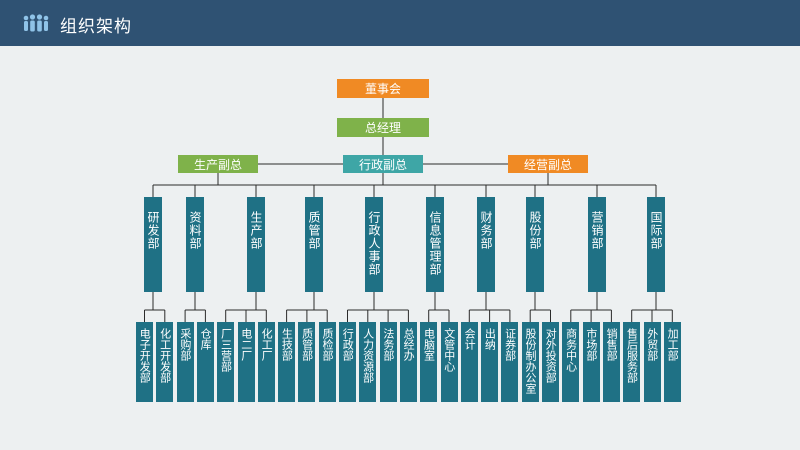 The image size is (800, 450). Describe the element at coordinates (195, 244) in the screenshot. I see `department-box: 资料部` at that location.